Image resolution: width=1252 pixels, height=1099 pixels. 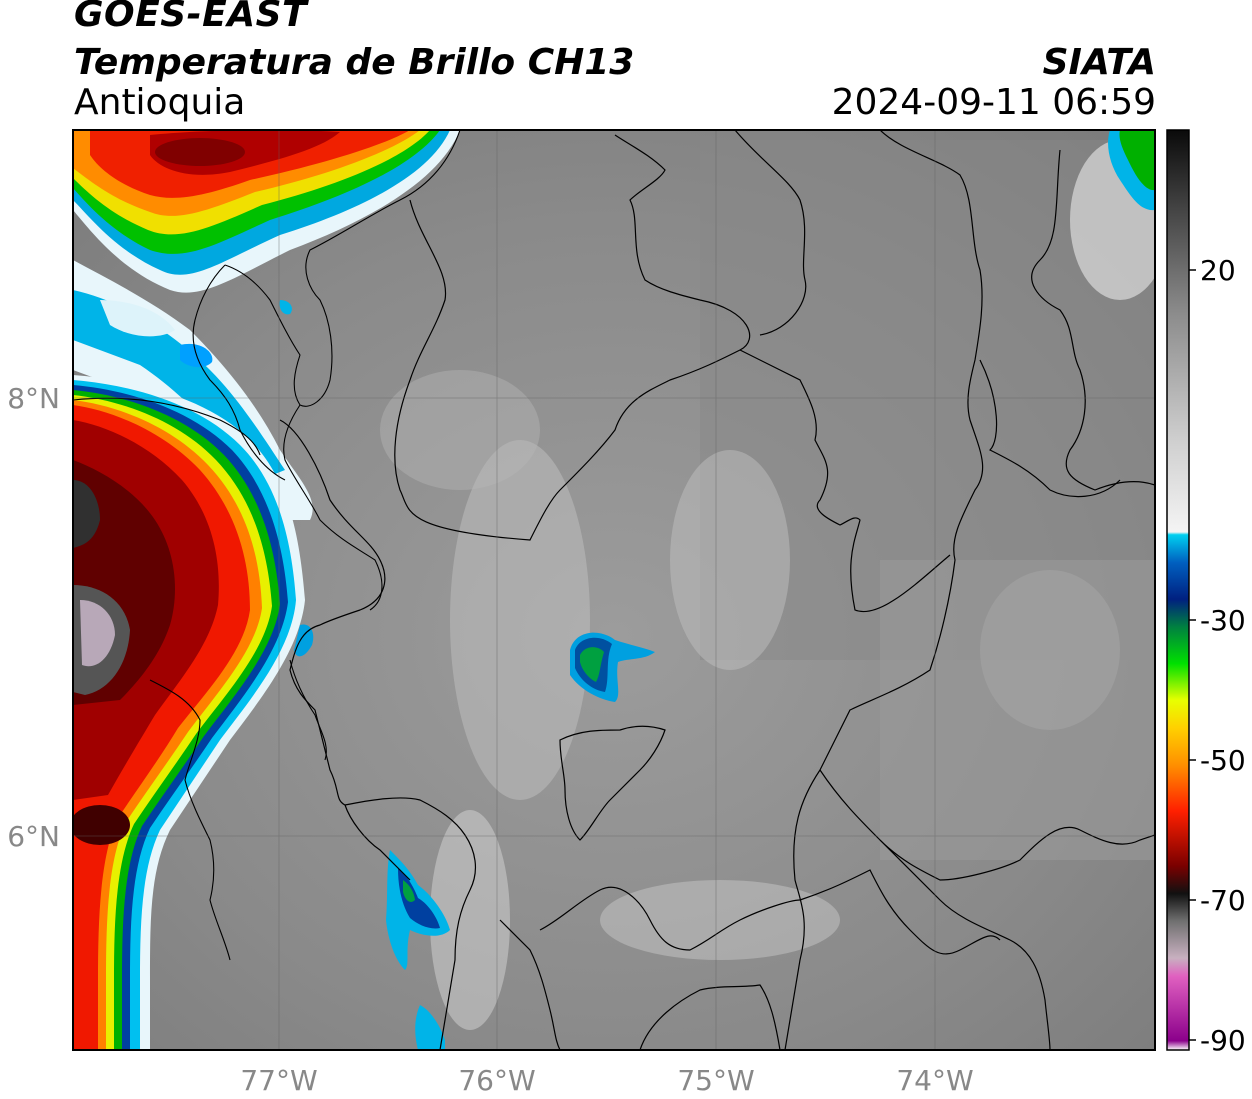 What do you see at coordinates (612, 667) in the screenshot?
I see `central-cell` at bounding box center [612, 667].